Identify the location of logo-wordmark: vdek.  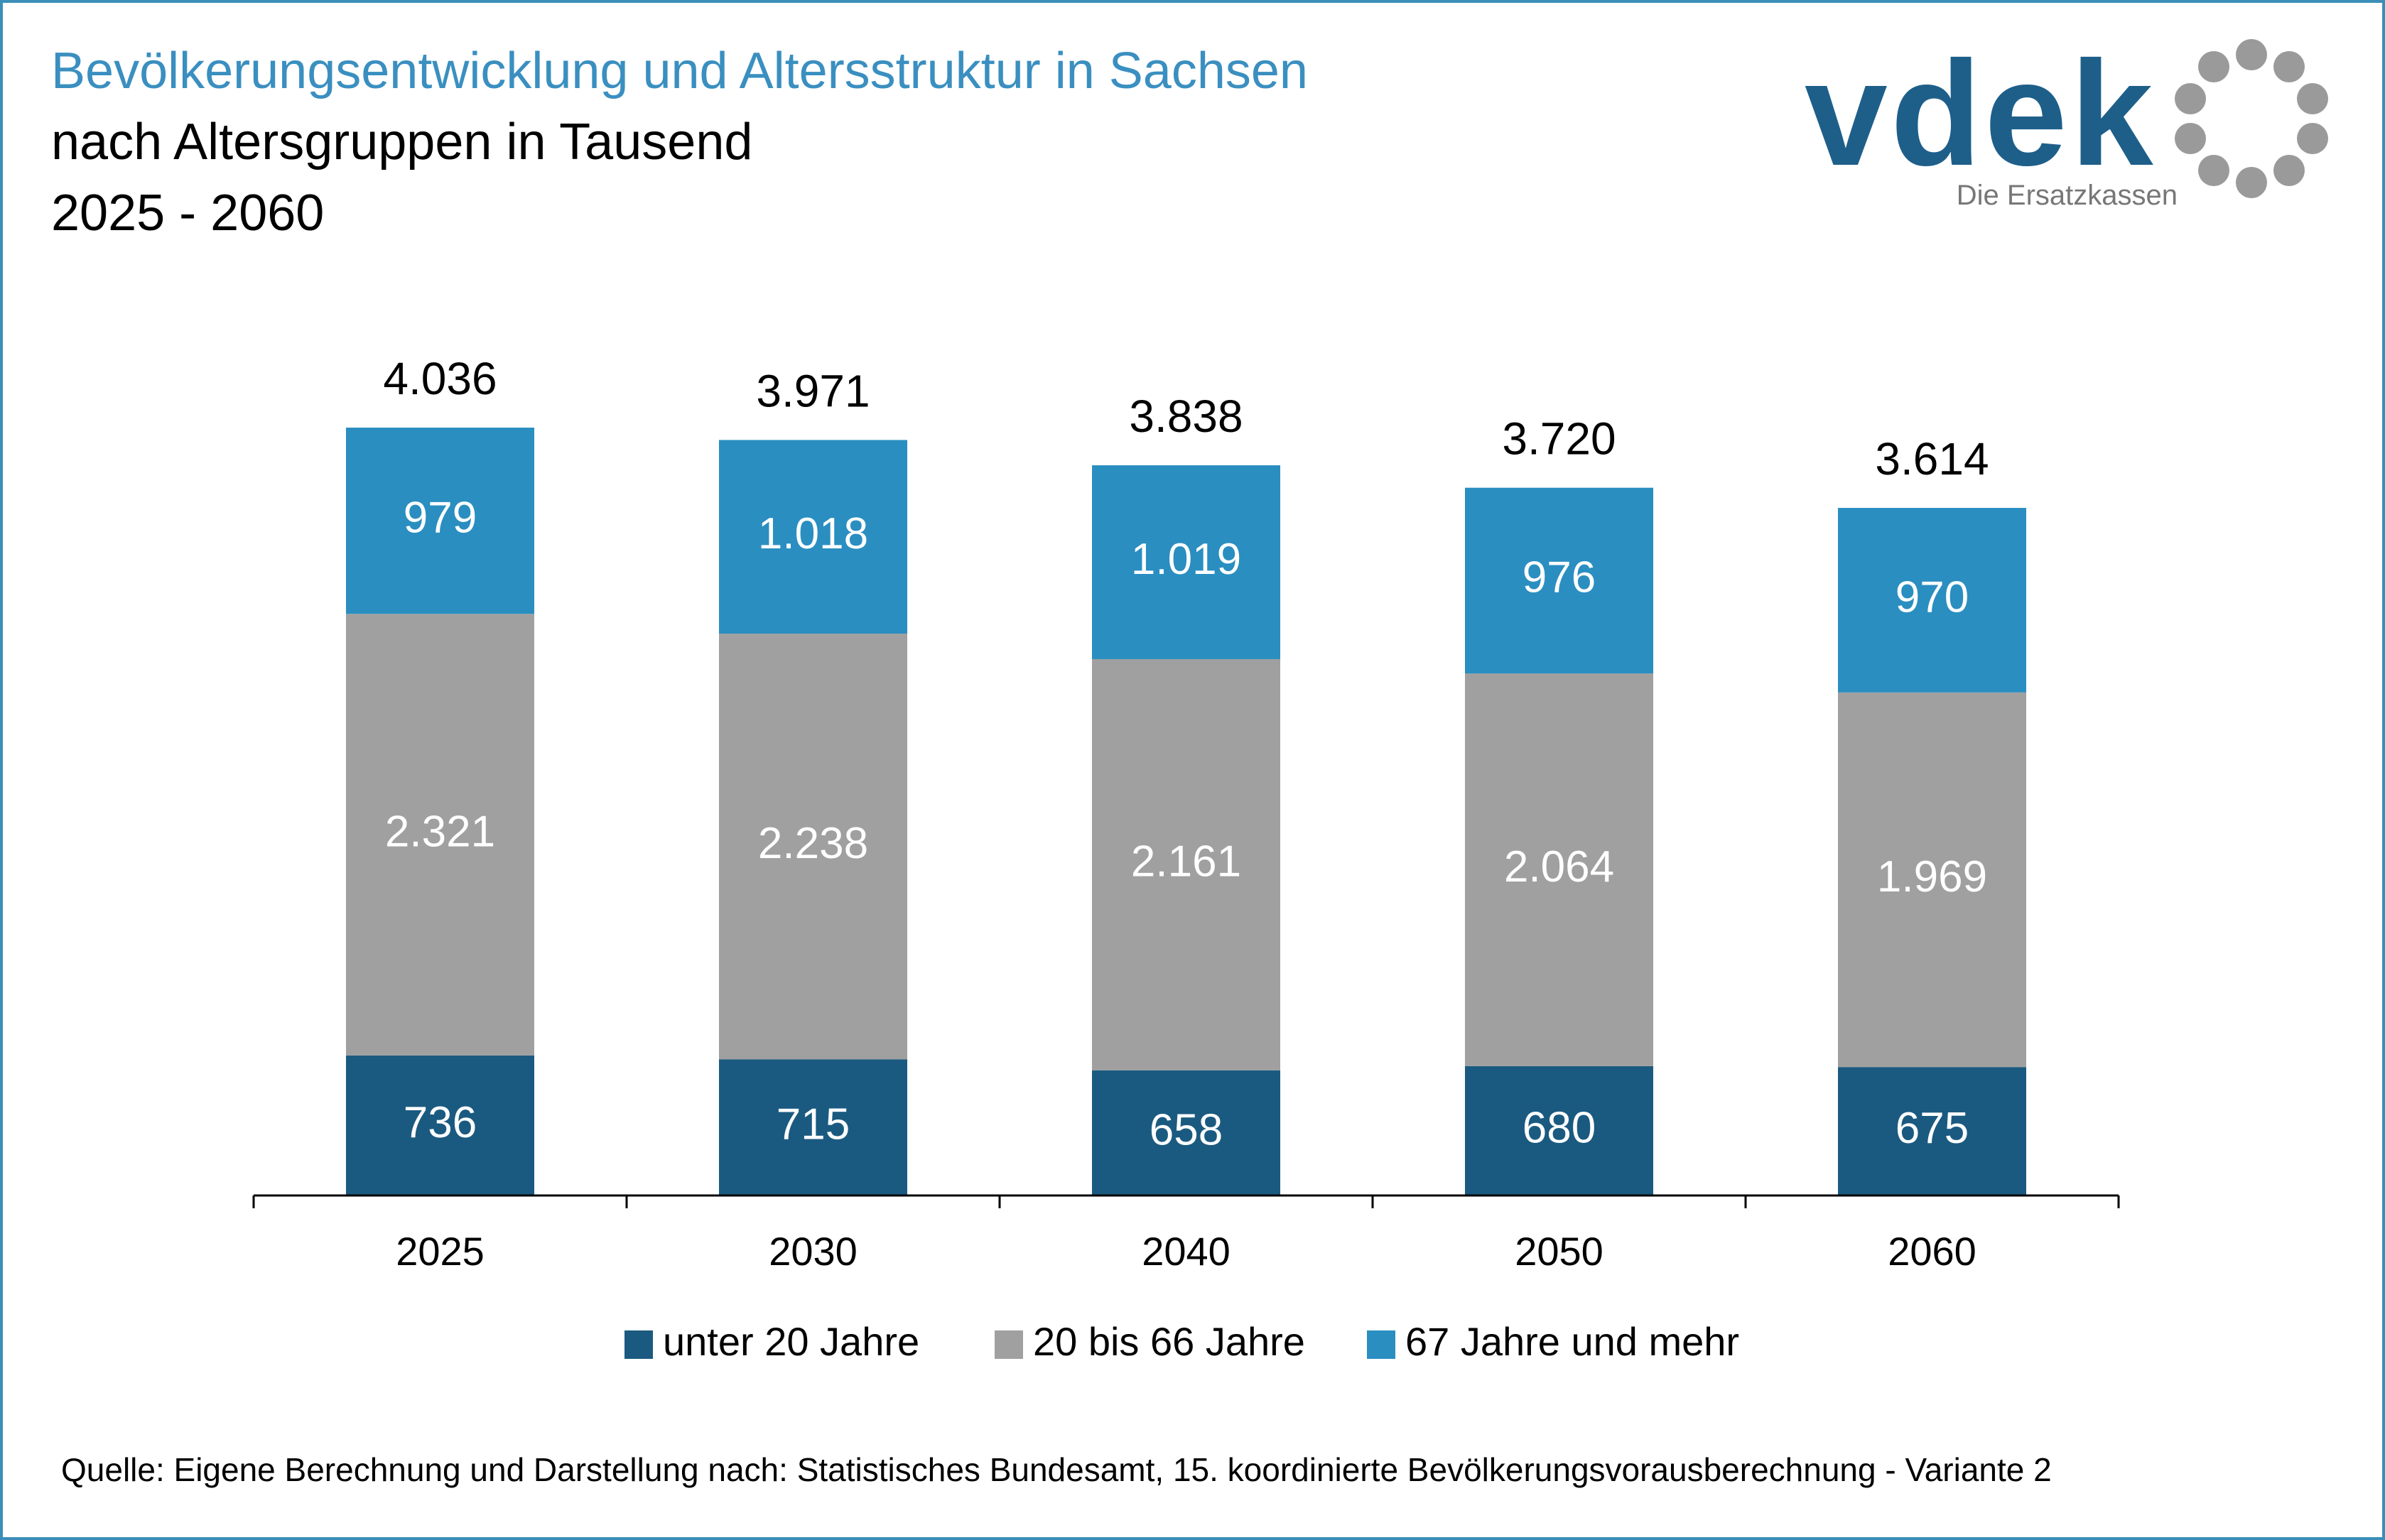
(1980, 114).